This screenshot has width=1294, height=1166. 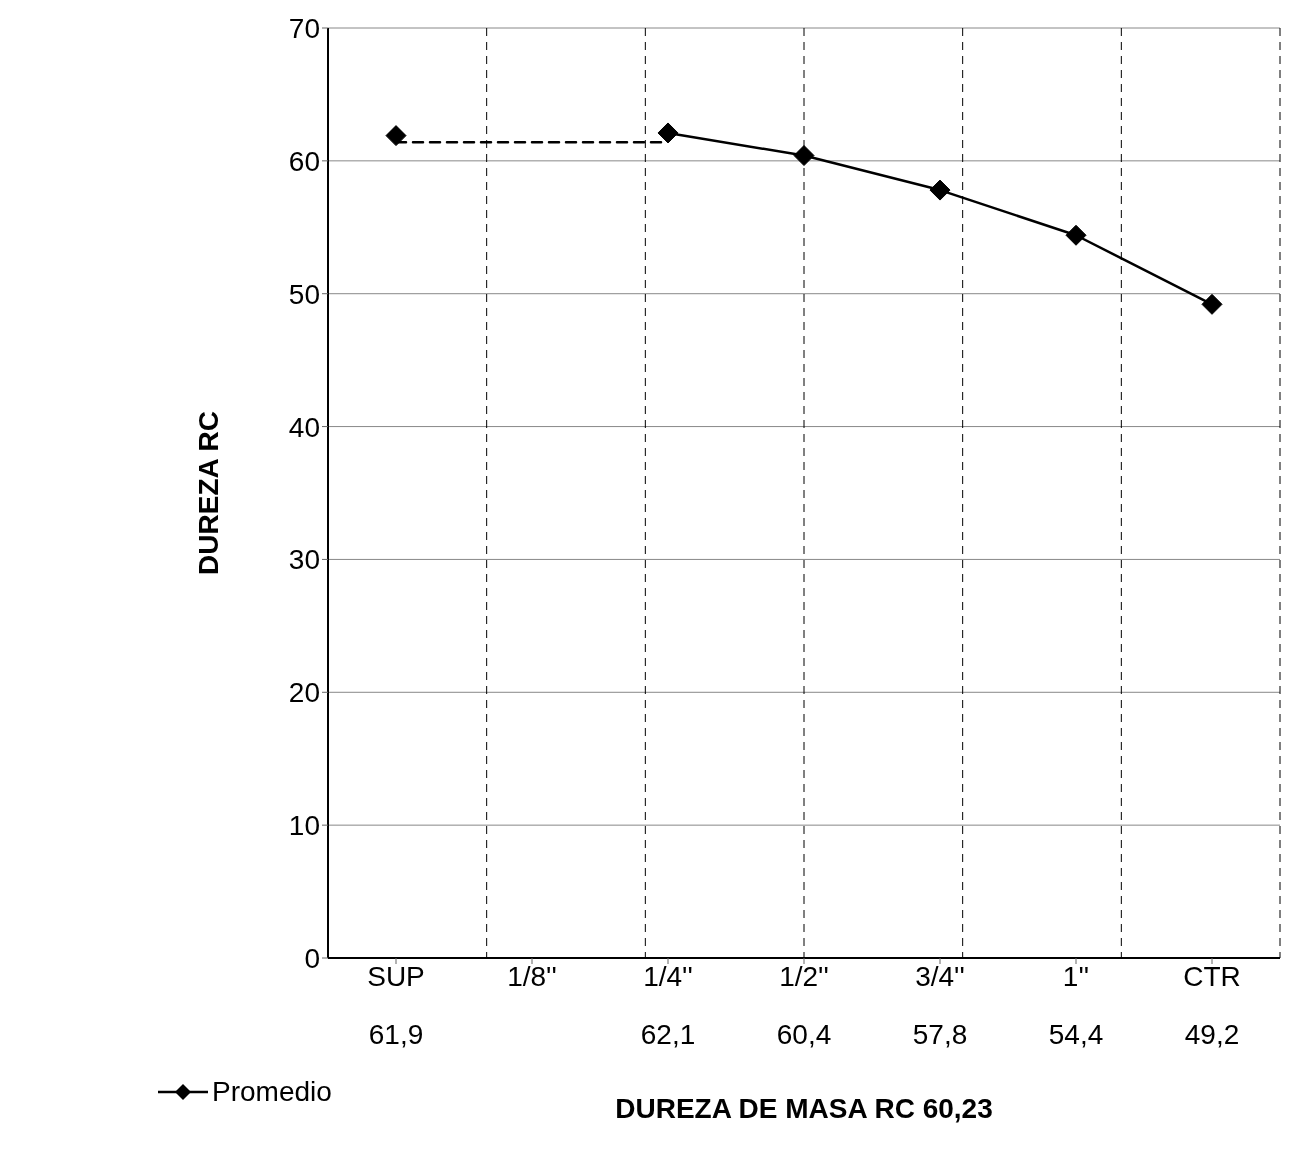 I want to click on y-tick-label: 30, so click(x=304, y=560).